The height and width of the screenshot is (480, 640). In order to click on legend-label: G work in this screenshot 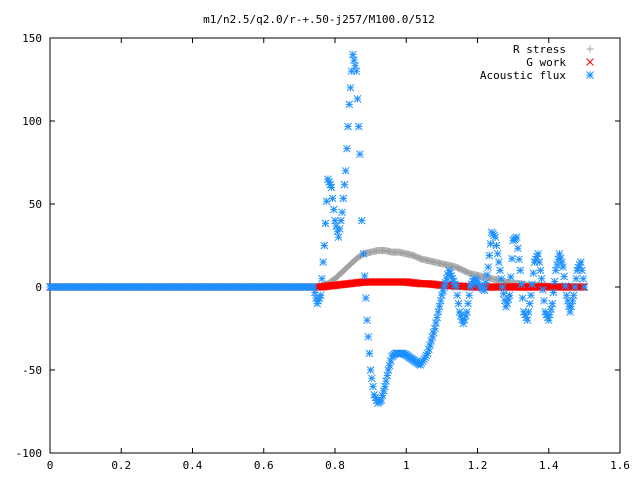, I will do `click(546, 62)`.